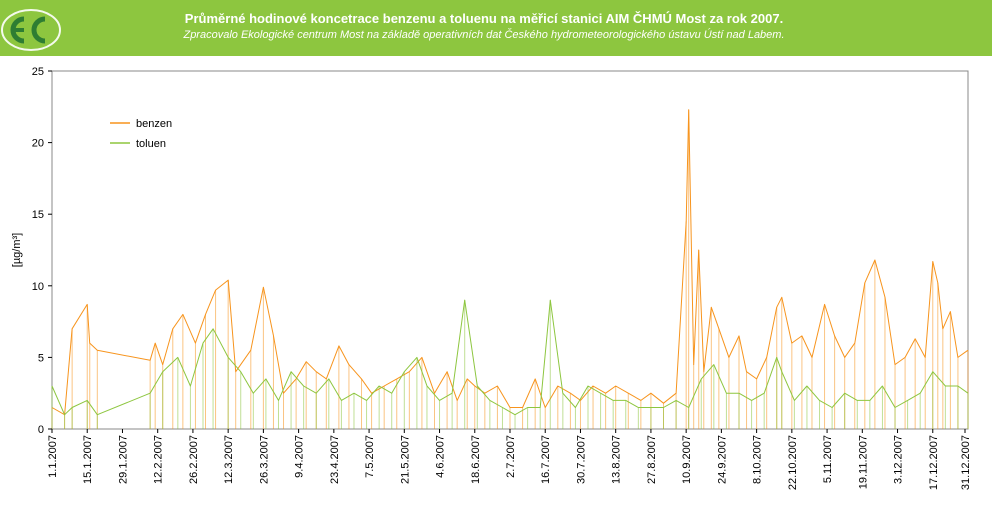 Image resolution: width=992 pixels, height=512 pixels. Describe the element at coordinates (687, 459) in the screenshot. I see `x-tick-label: 10.9.2007` at that location.